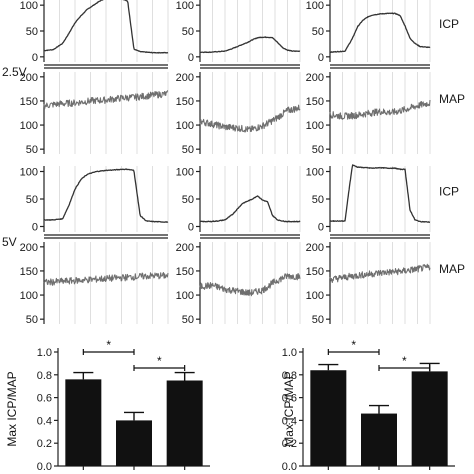 The height and width of the screenshot is (474, 474). What do you see at coordinates (238, 34) in the screenshot?
I see `panel-icp-2.5-b: 0 50 100` at bounding box center [238, 34].